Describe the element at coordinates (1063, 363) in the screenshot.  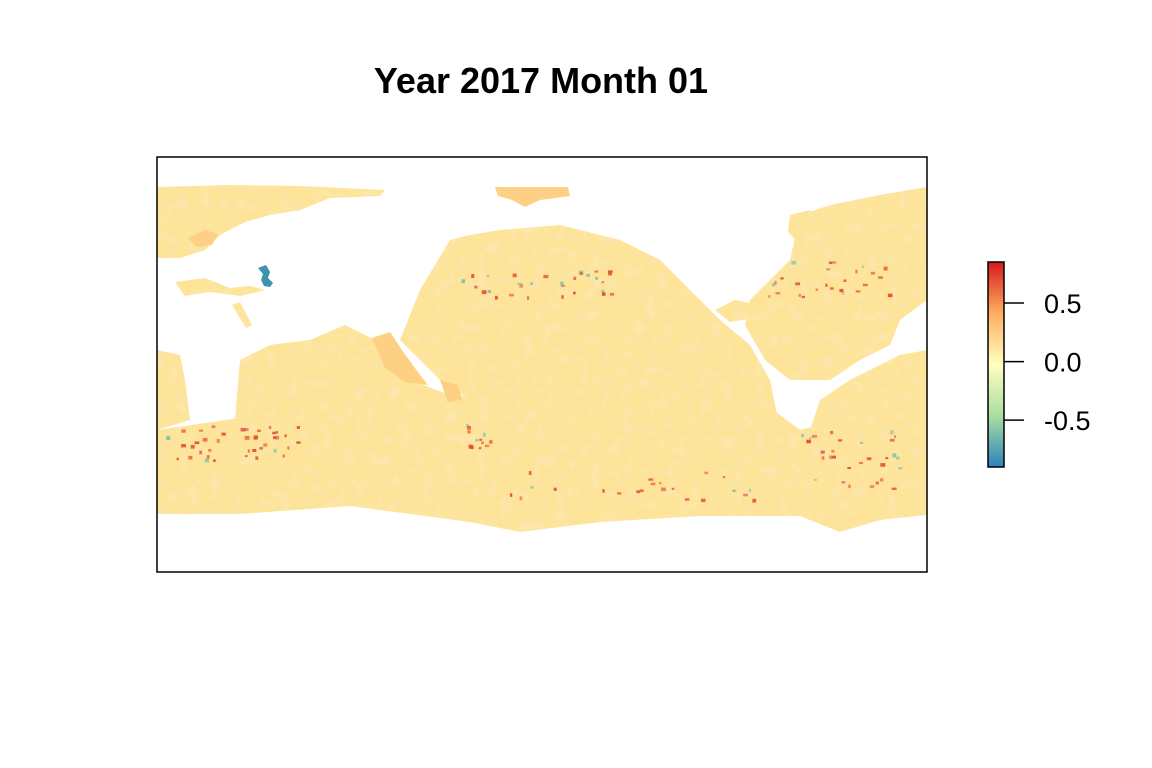
I see `legend-tick-label: 0.0` at that location.